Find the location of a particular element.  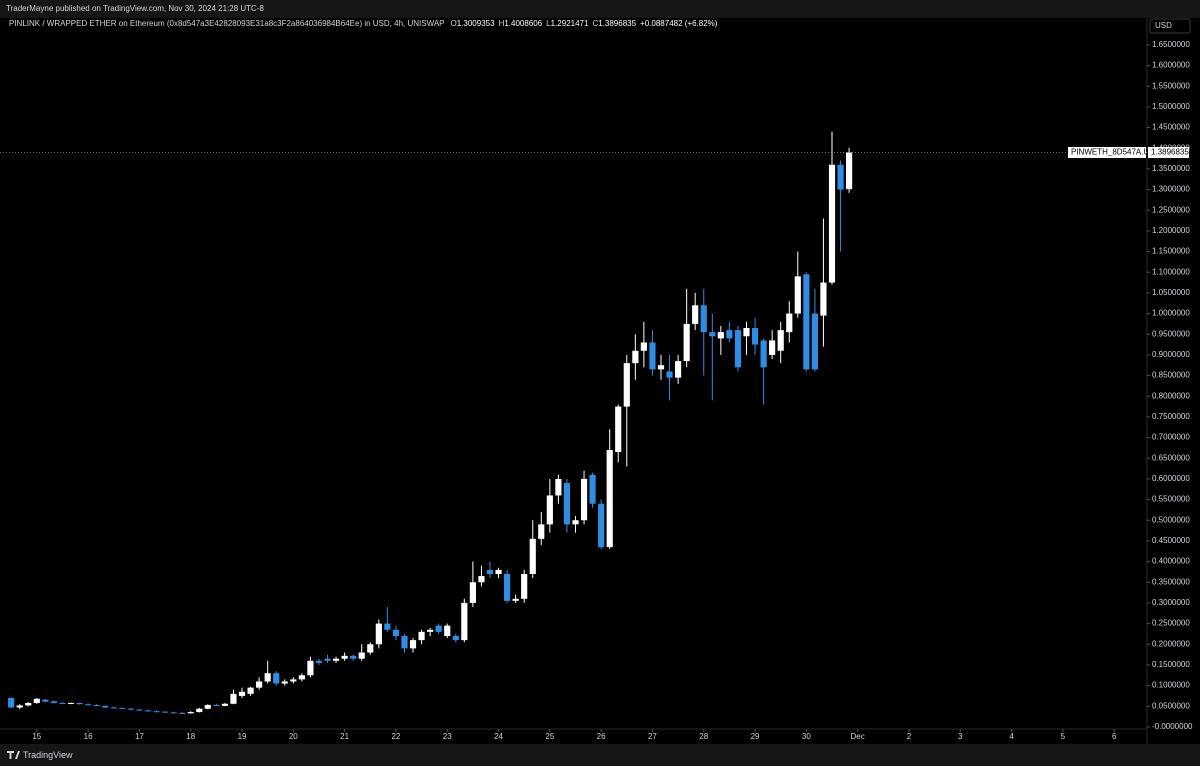

price-tag-name: PINWETH_8D547A.USD is located at coordinates (1116, 152).